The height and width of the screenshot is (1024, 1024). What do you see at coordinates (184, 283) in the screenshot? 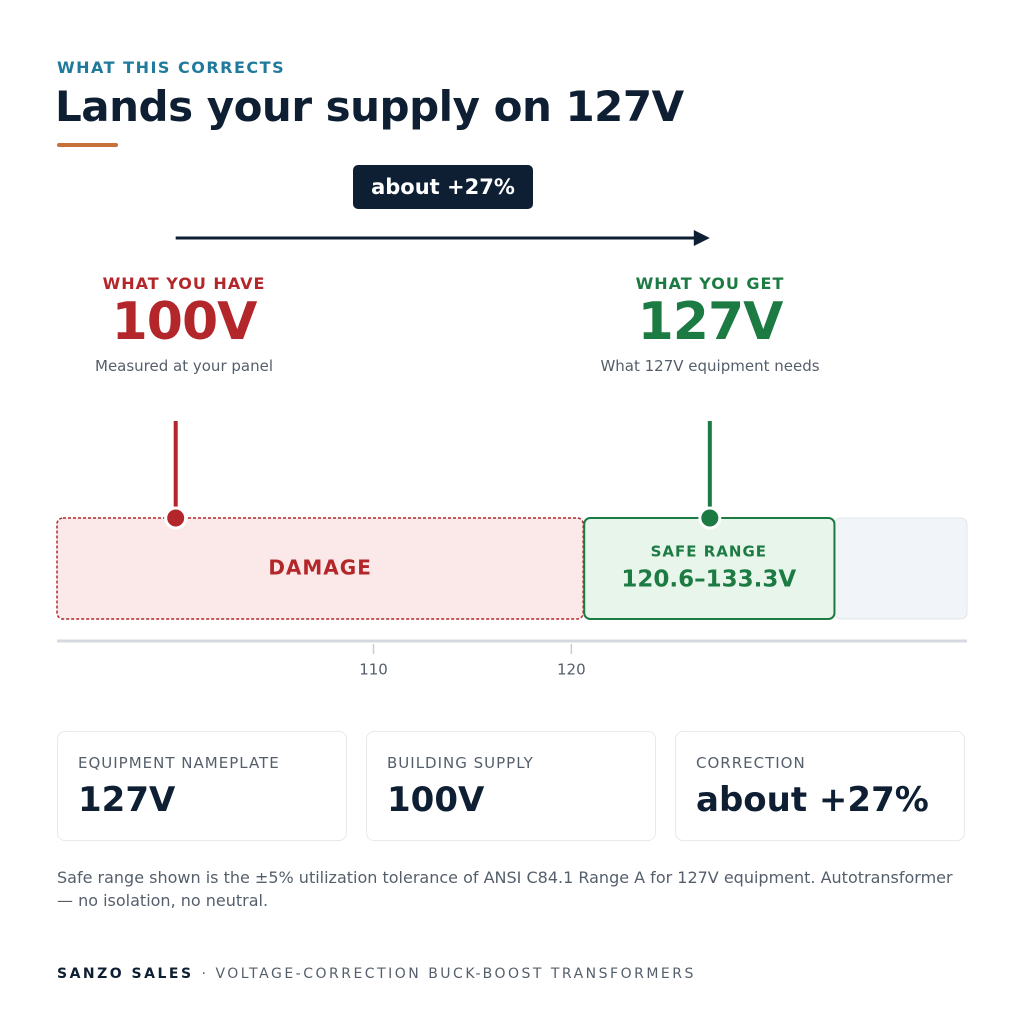
I see `have-label: WHAT YOU HAVE` at bounding box center [184, 283].